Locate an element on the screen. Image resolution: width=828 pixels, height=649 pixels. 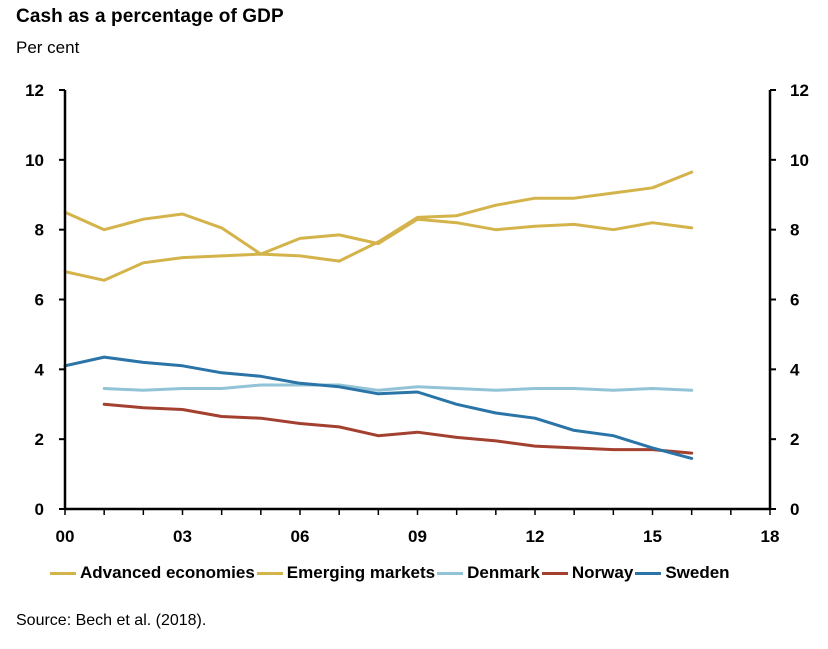
x-tick-label: 15 is located at coordinates (652, 536).